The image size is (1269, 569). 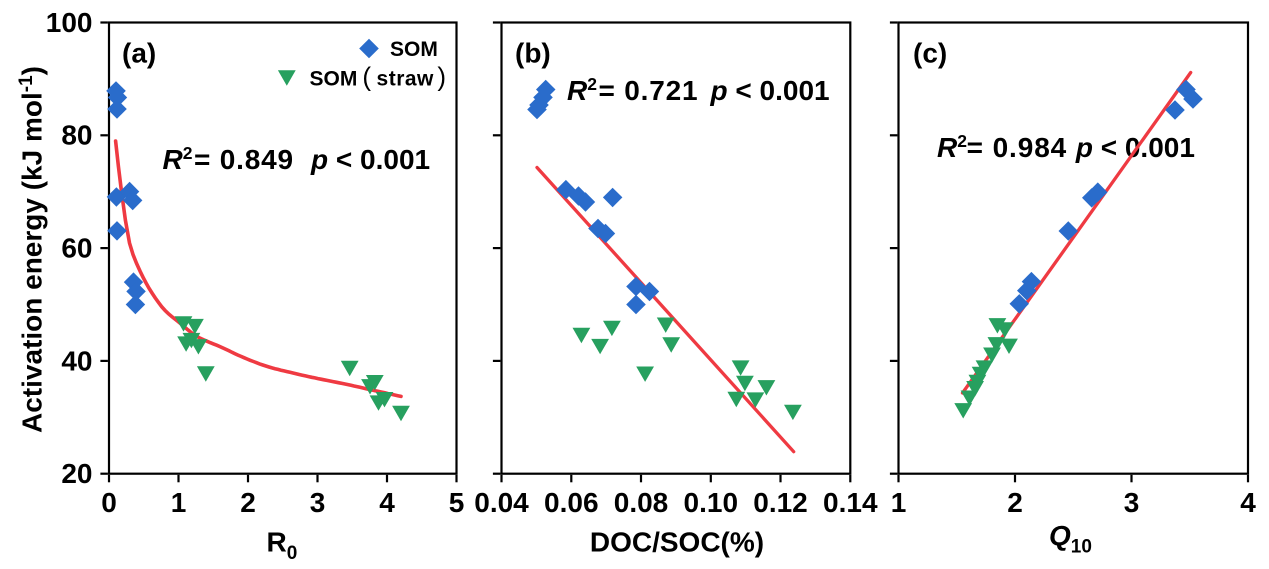 I want to click on svg-text: 100, so click(x=69, y=22).